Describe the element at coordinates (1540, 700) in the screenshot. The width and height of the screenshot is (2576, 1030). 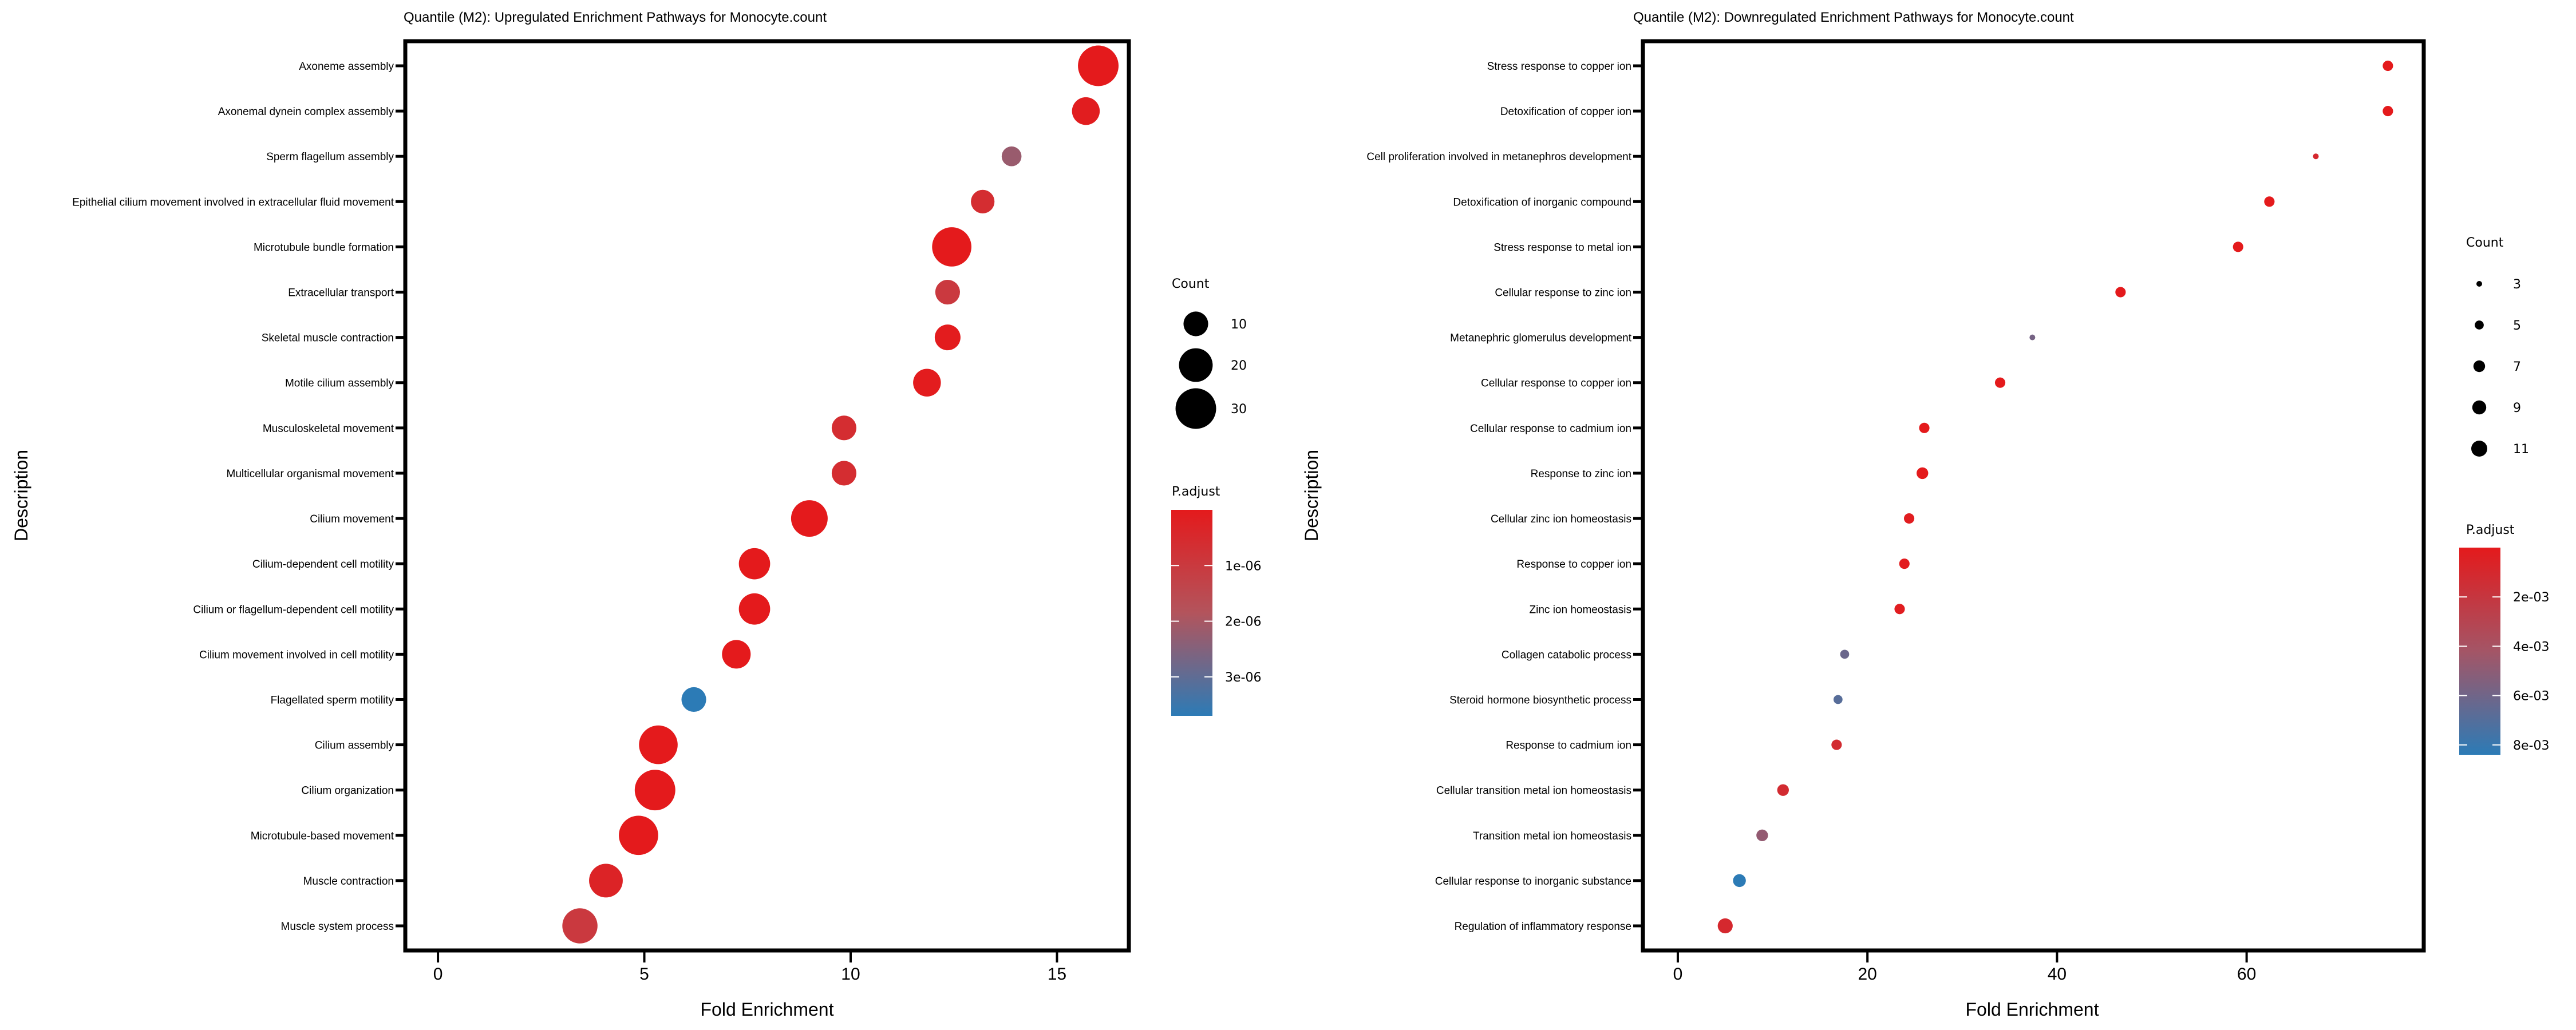
I see `y-tick-label: Steroid hormone biosynthetic process` at that location.